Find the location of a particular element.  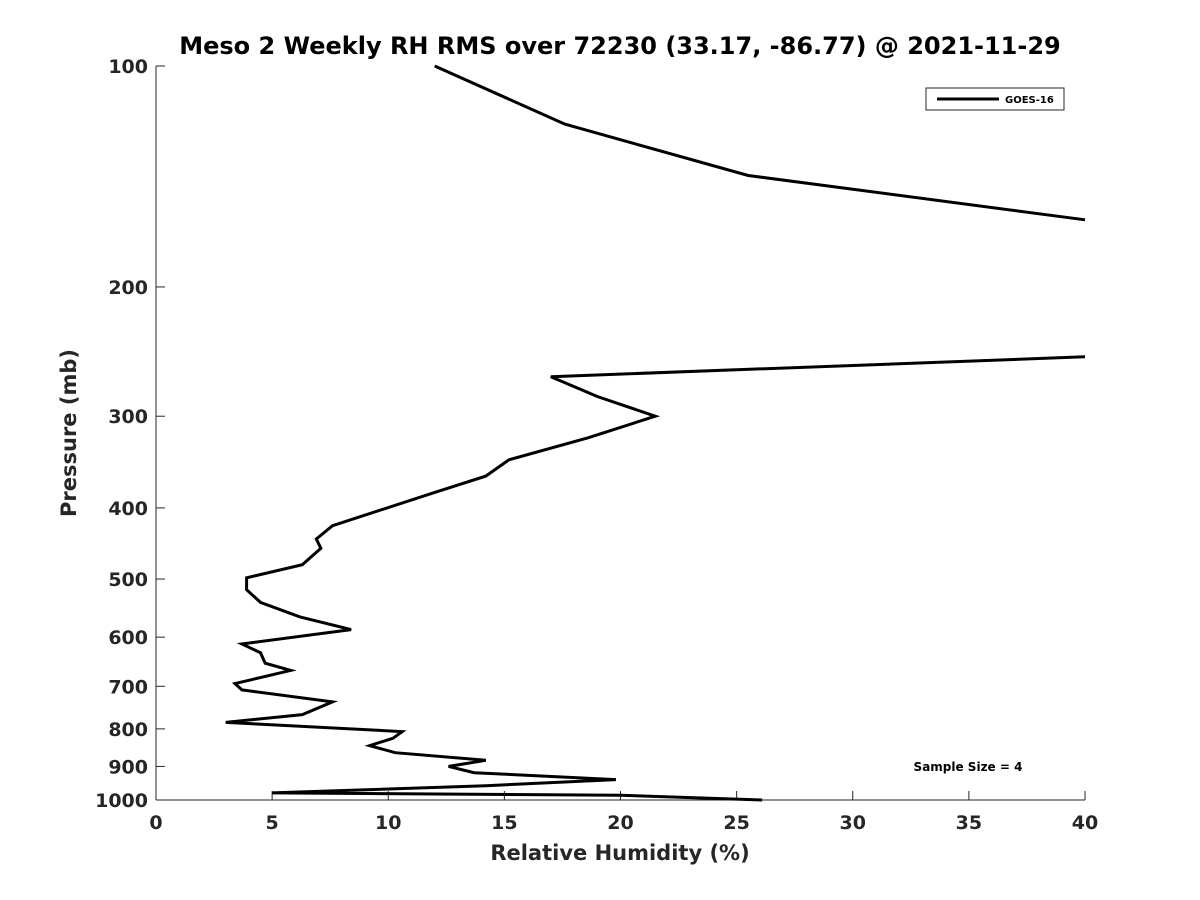

x-tick-label-25: 25 is located at coordinates (736, 823).